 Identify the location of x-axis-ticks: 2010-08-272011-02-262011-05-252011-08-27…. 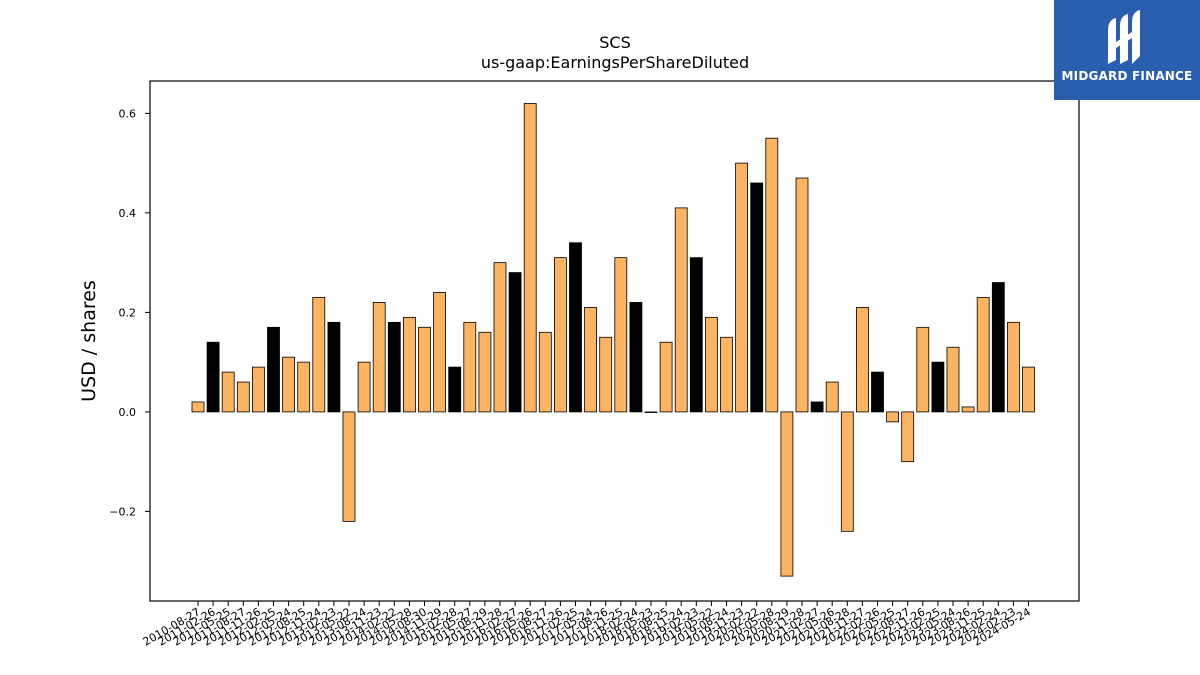
(587, 625).